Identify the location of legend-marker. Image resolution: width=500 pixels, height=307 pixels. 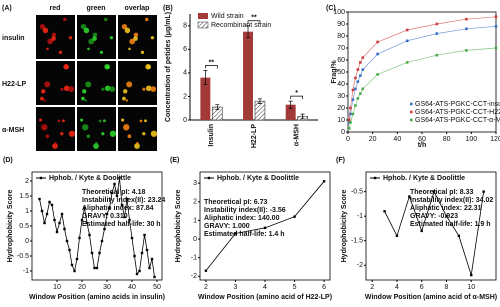
(375, 178).